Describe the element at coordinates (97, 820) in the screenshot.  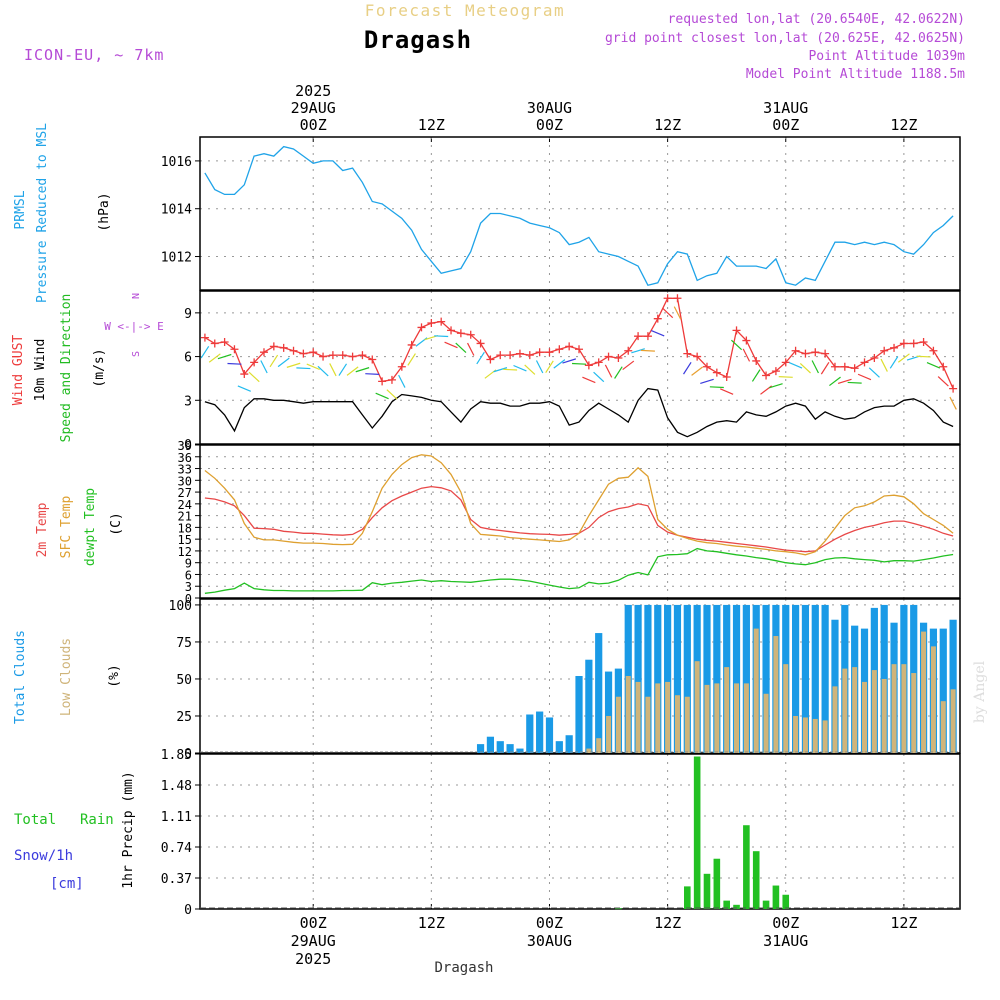
I see `rain-label: Rain` at that location.